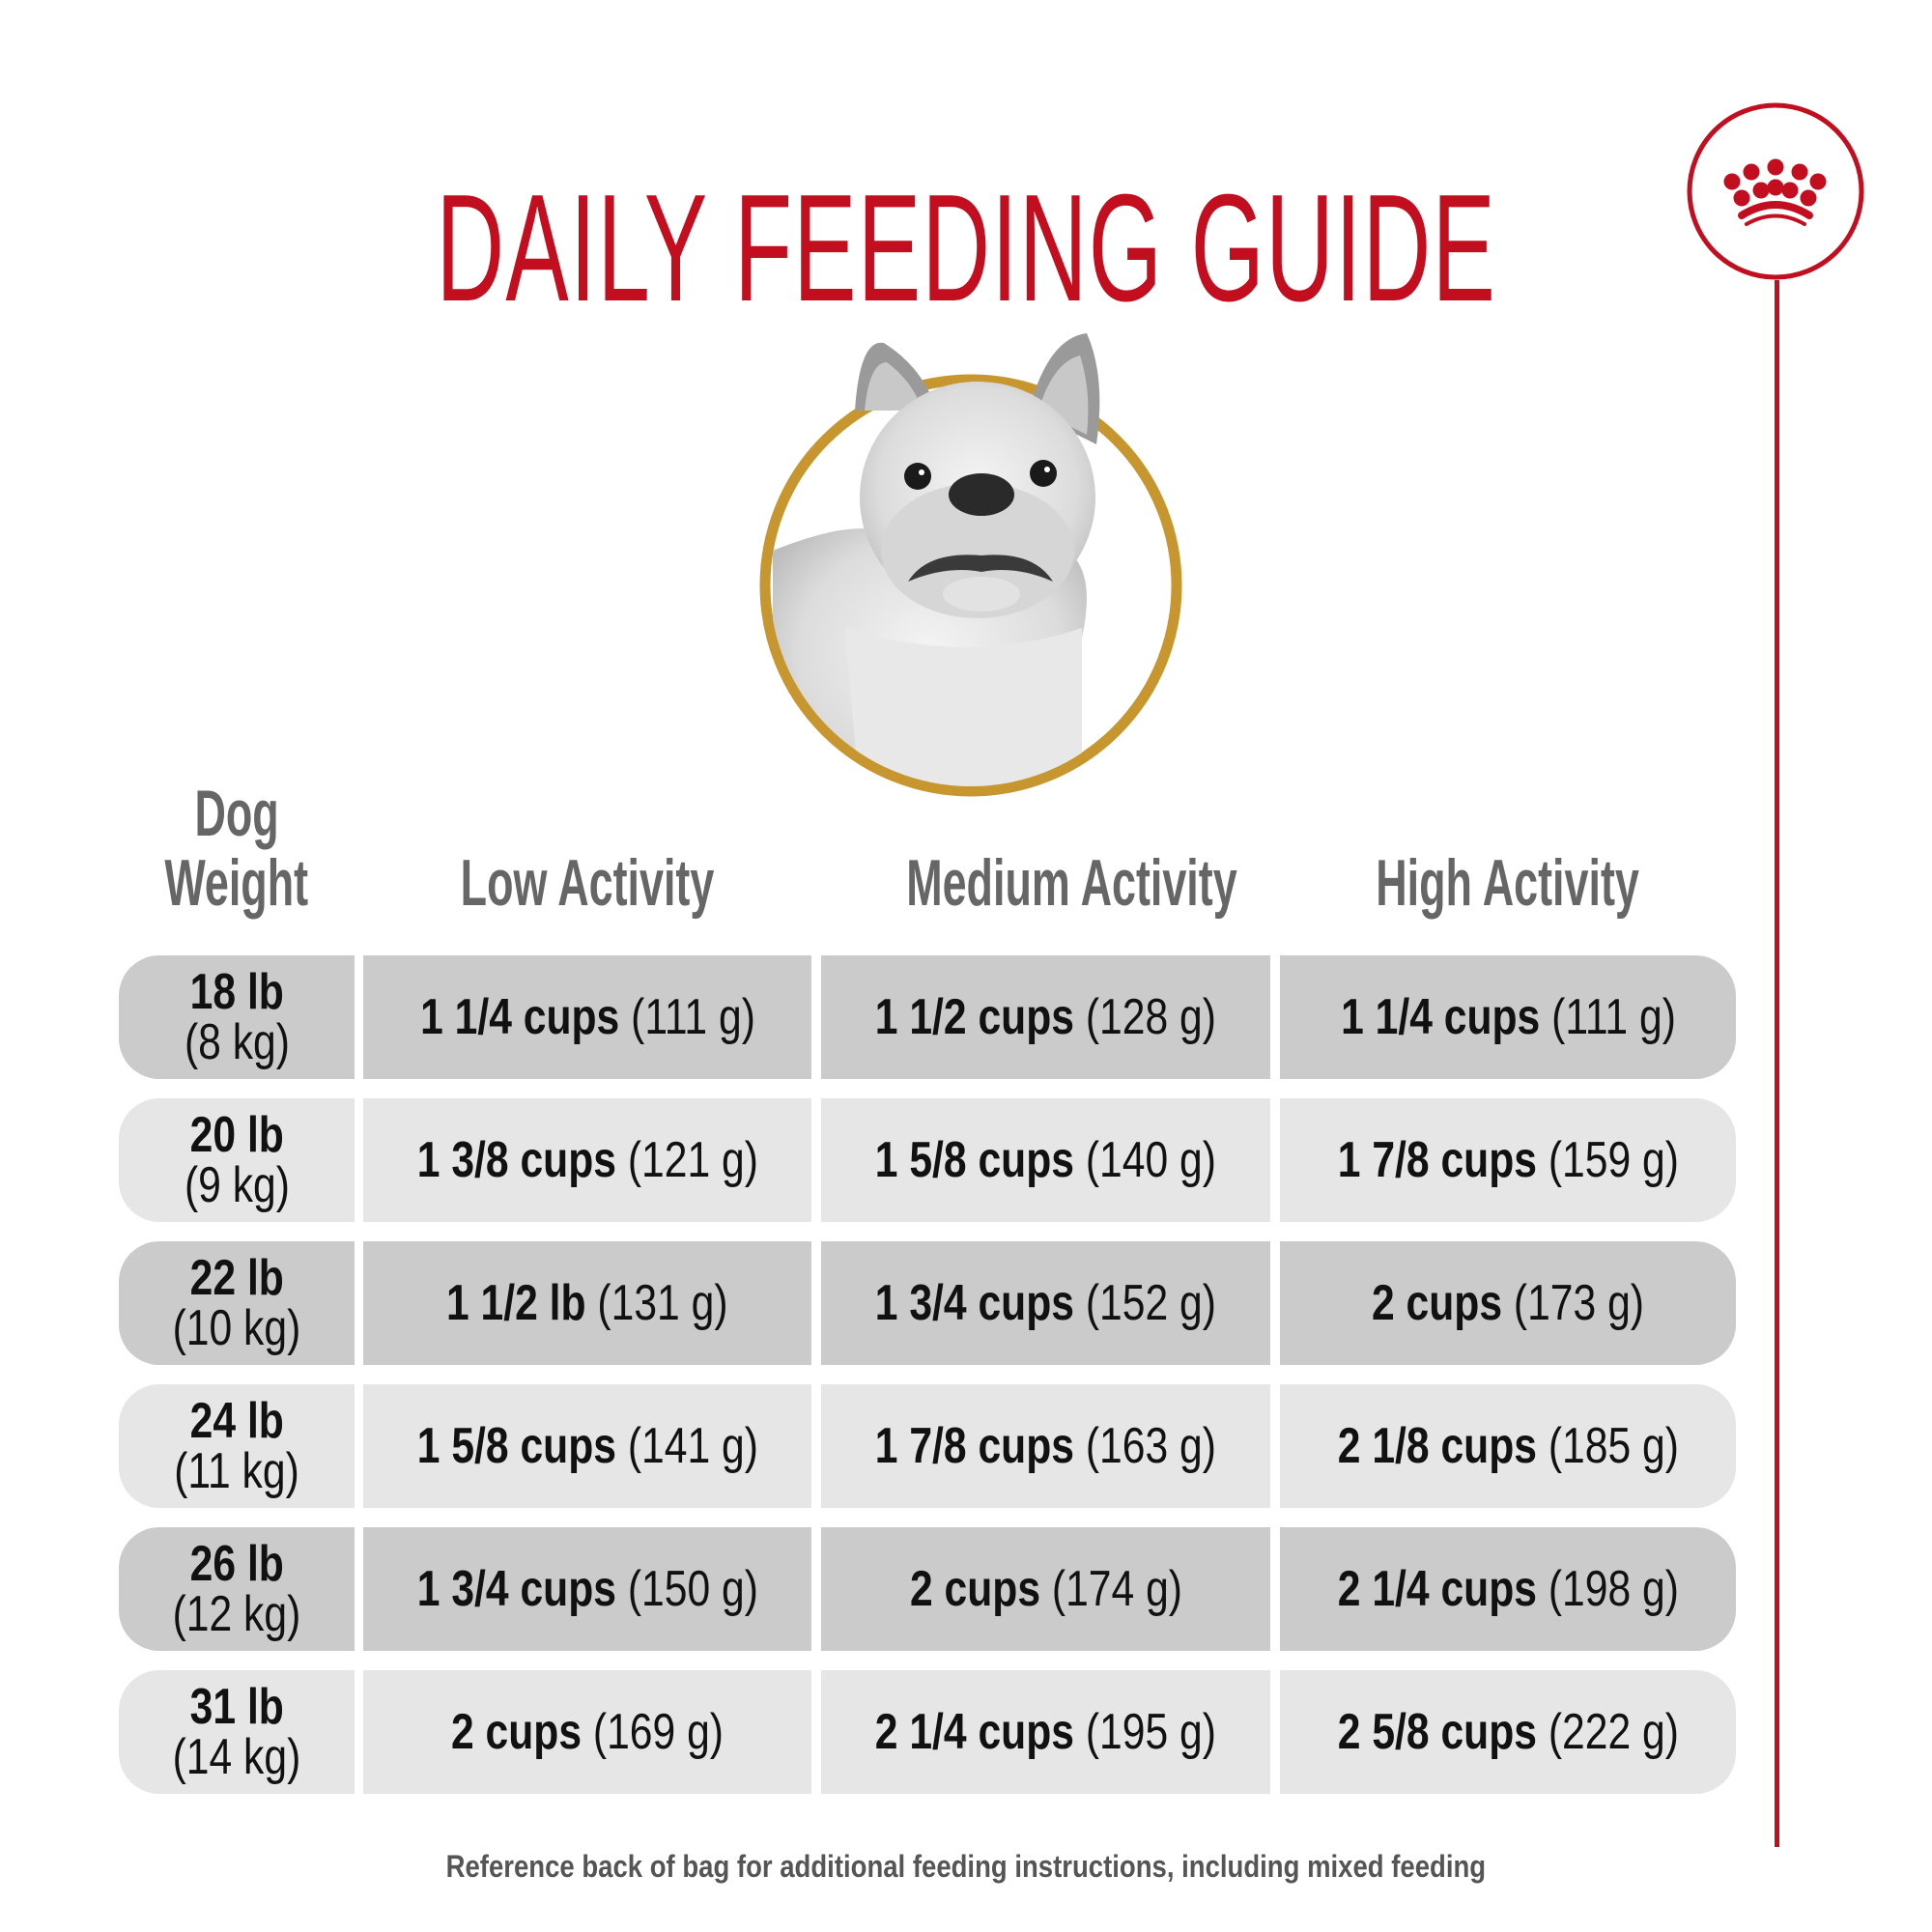 Image resolution: width=1932 pixels, height=1932 pixels. What do you see at coordinates (1151, 1732) in the screenshot?
I see `amount-grams: (195 g)` at bounding box center [1151, 1732].